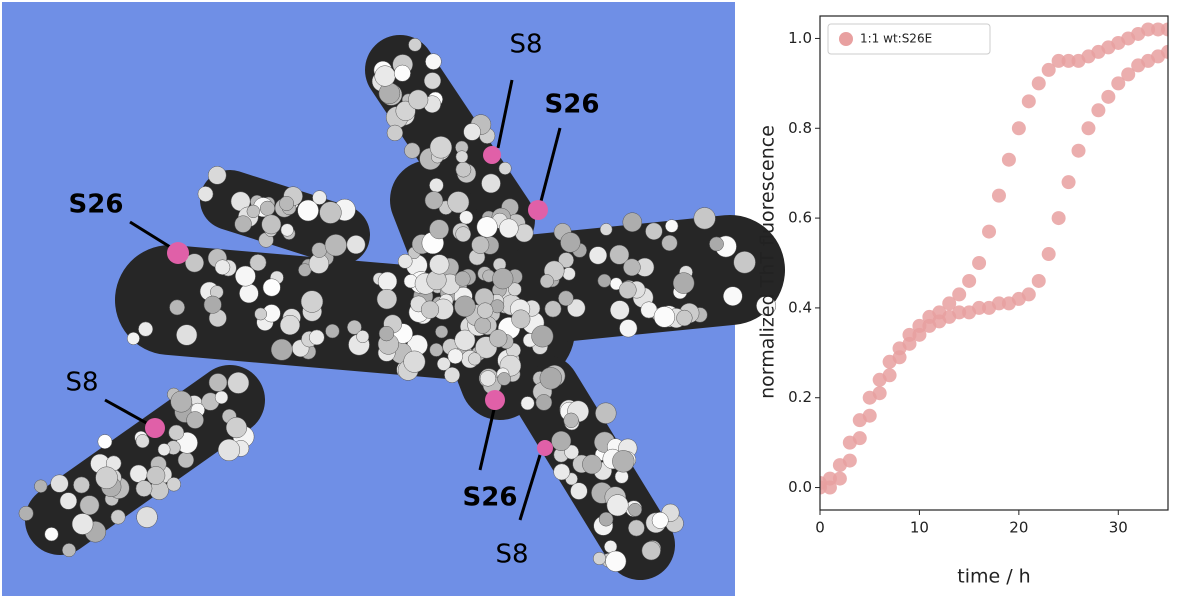 This screenshot has width=1177, height=600. I want to click on residue-label: S26, so click(490, 498).